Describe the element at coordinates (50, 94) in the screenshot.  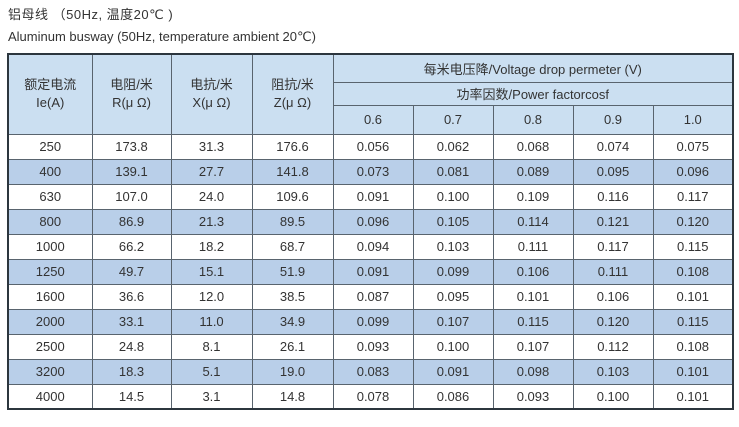
I see `header-rated-current: 额定电流 Ie(A)` at that location.